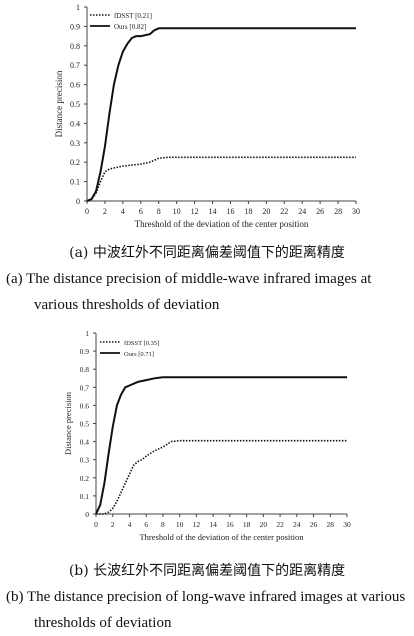 The width and height of the screenshot is (414, 636). I want to click on chart-b-x-tick-label: 28, so click(331, 524).